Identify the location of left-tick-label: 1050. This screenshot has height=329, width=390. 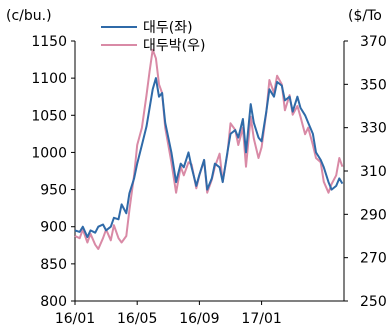
(49, 116).